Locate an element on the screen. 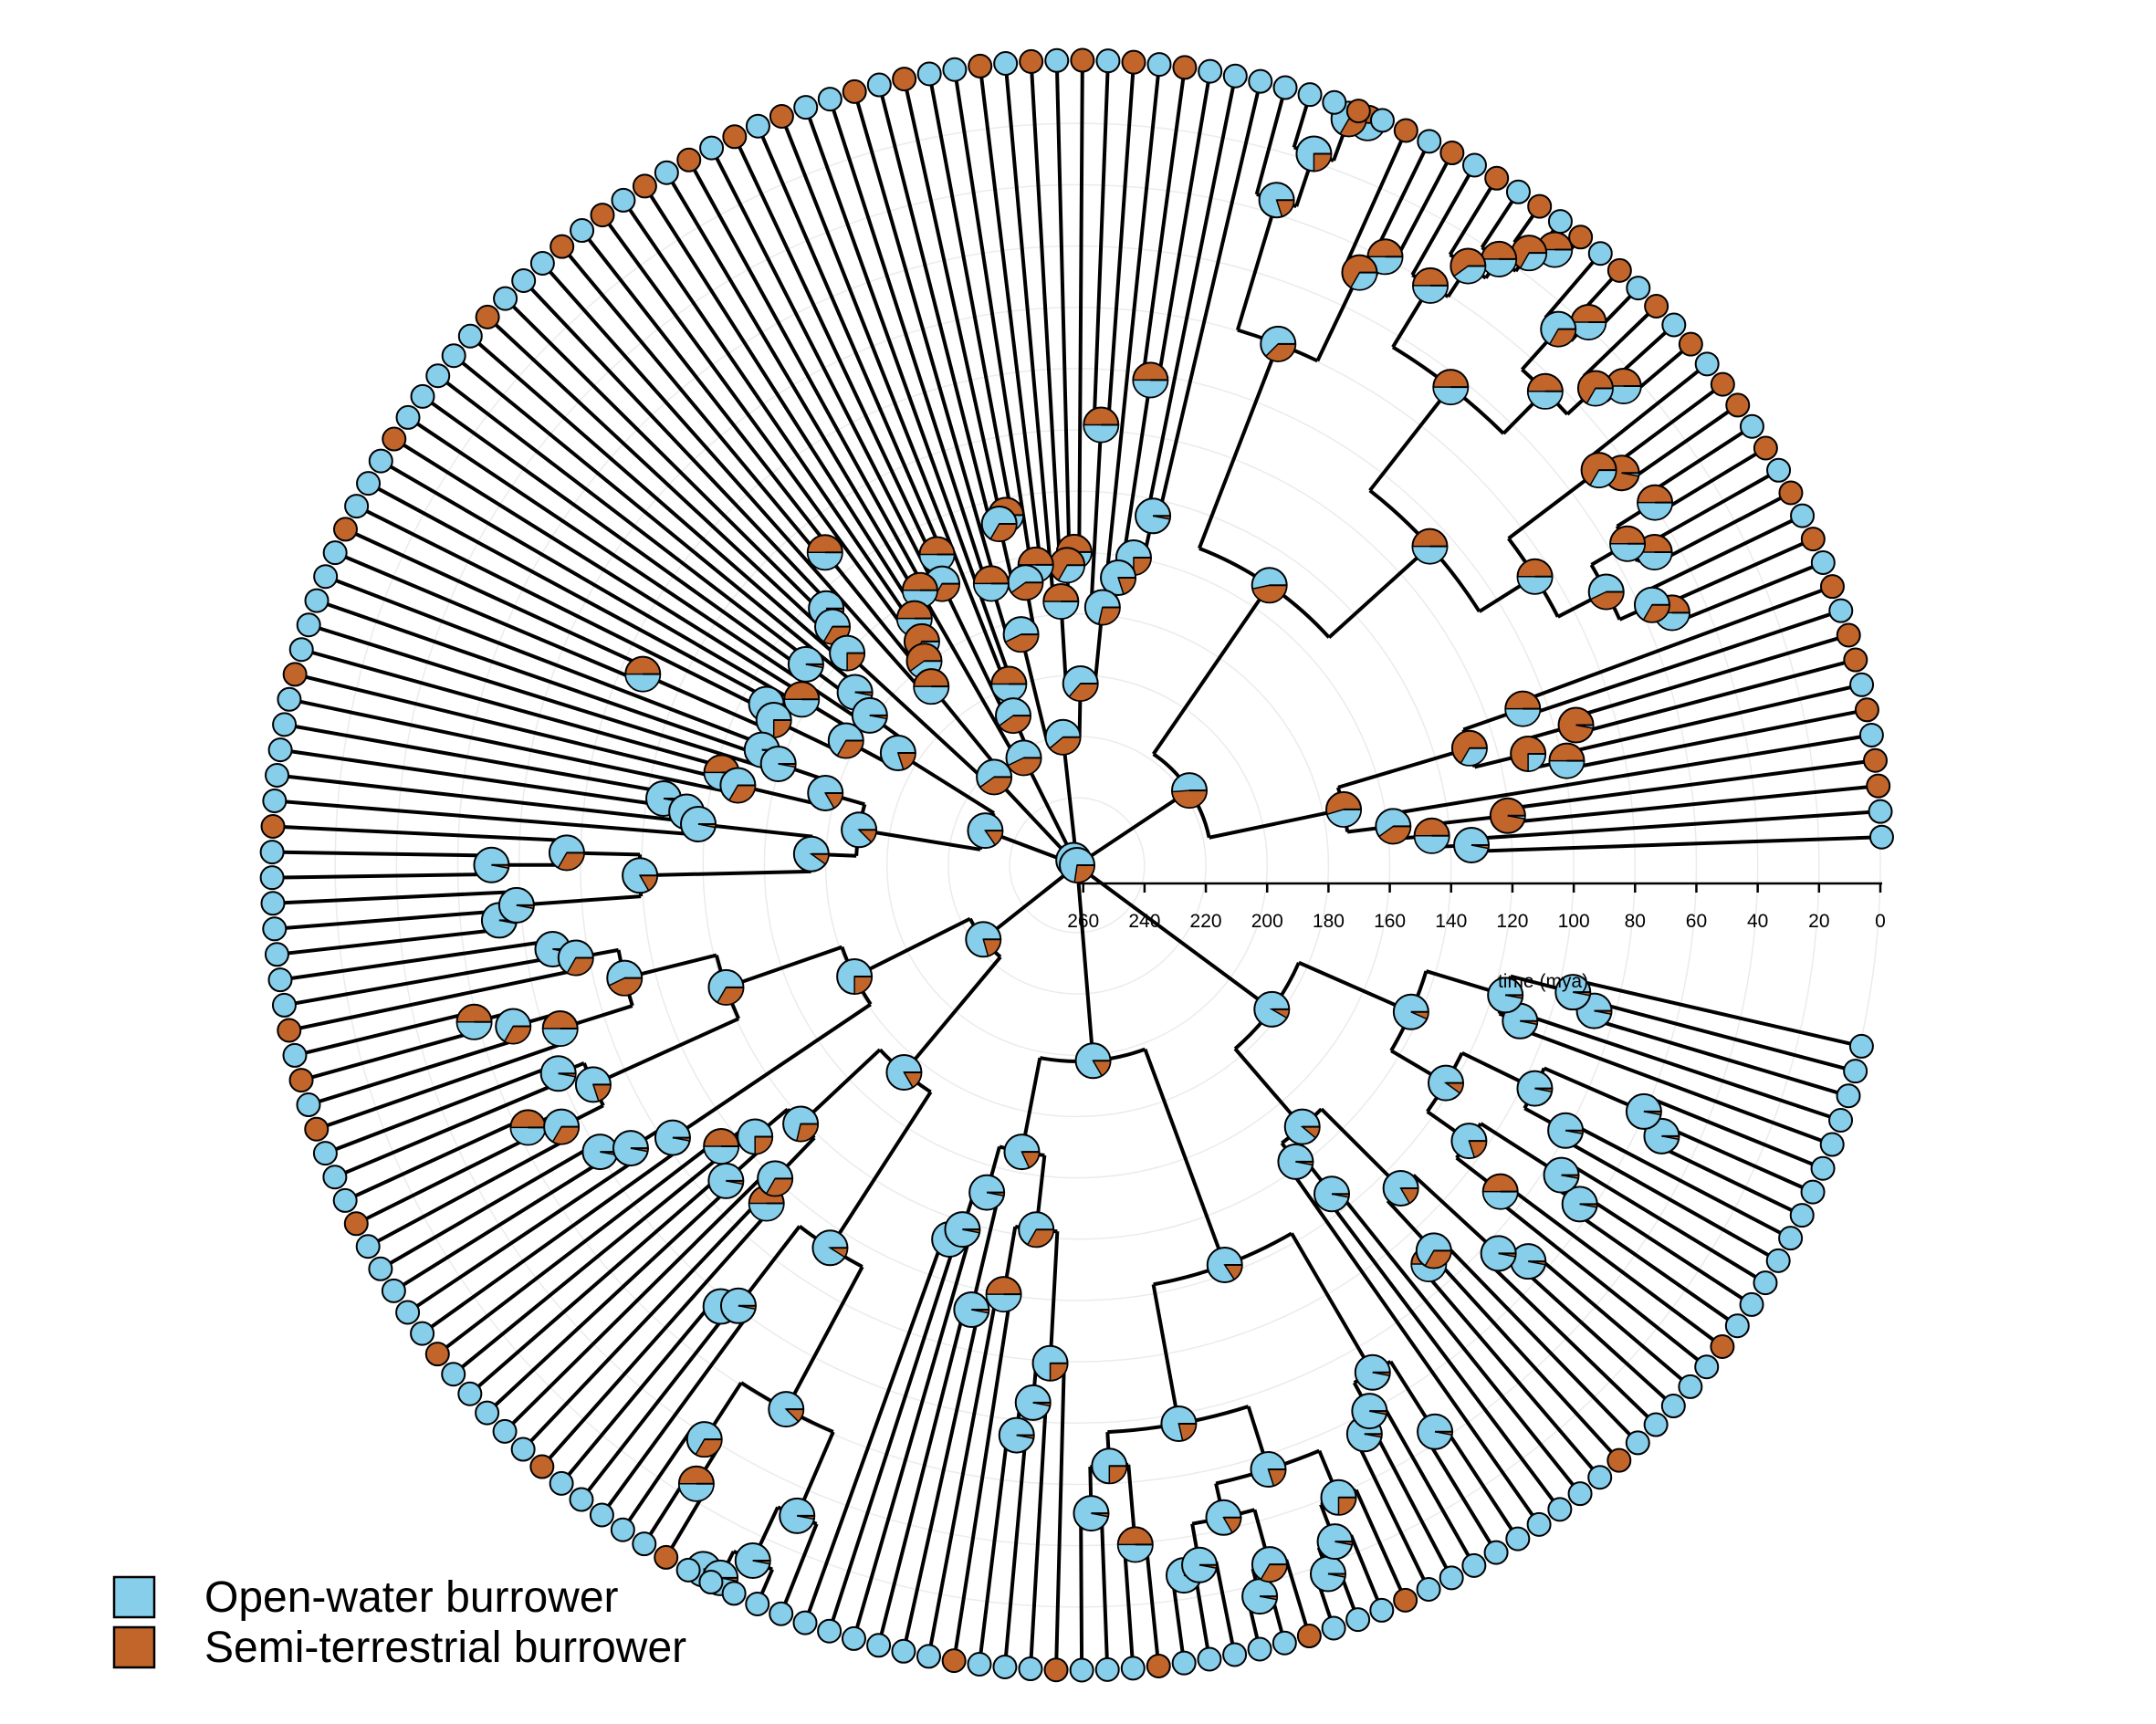 The image size is (2156, 1724). time-axis-ticks: 260 240 220 200 180 160 140 120 100 80 60 40 20 0 is located at coordinates (1476, 907).